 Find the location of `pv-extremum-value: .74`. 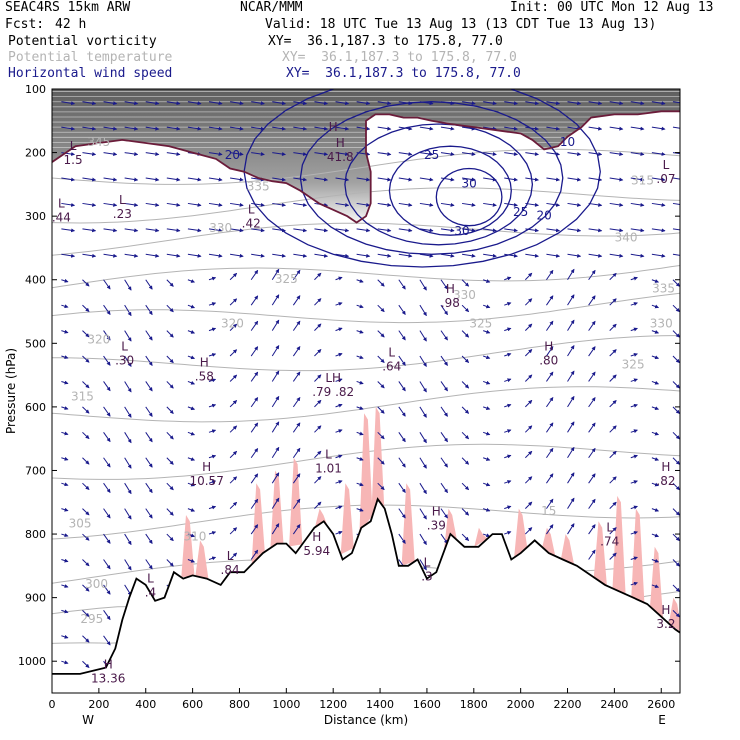

pv-extremum-value: .74 is located at coordinates (609, 542).